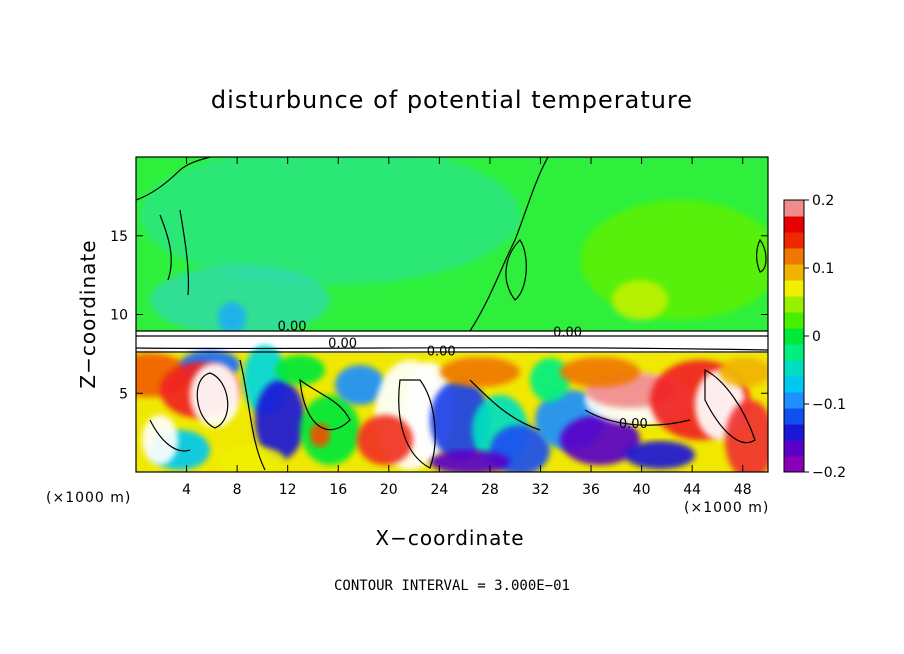 The width and height of the screenshot is (904, 654). I want to click on y-axis-label: Z−coordinate, so click(88, 314).